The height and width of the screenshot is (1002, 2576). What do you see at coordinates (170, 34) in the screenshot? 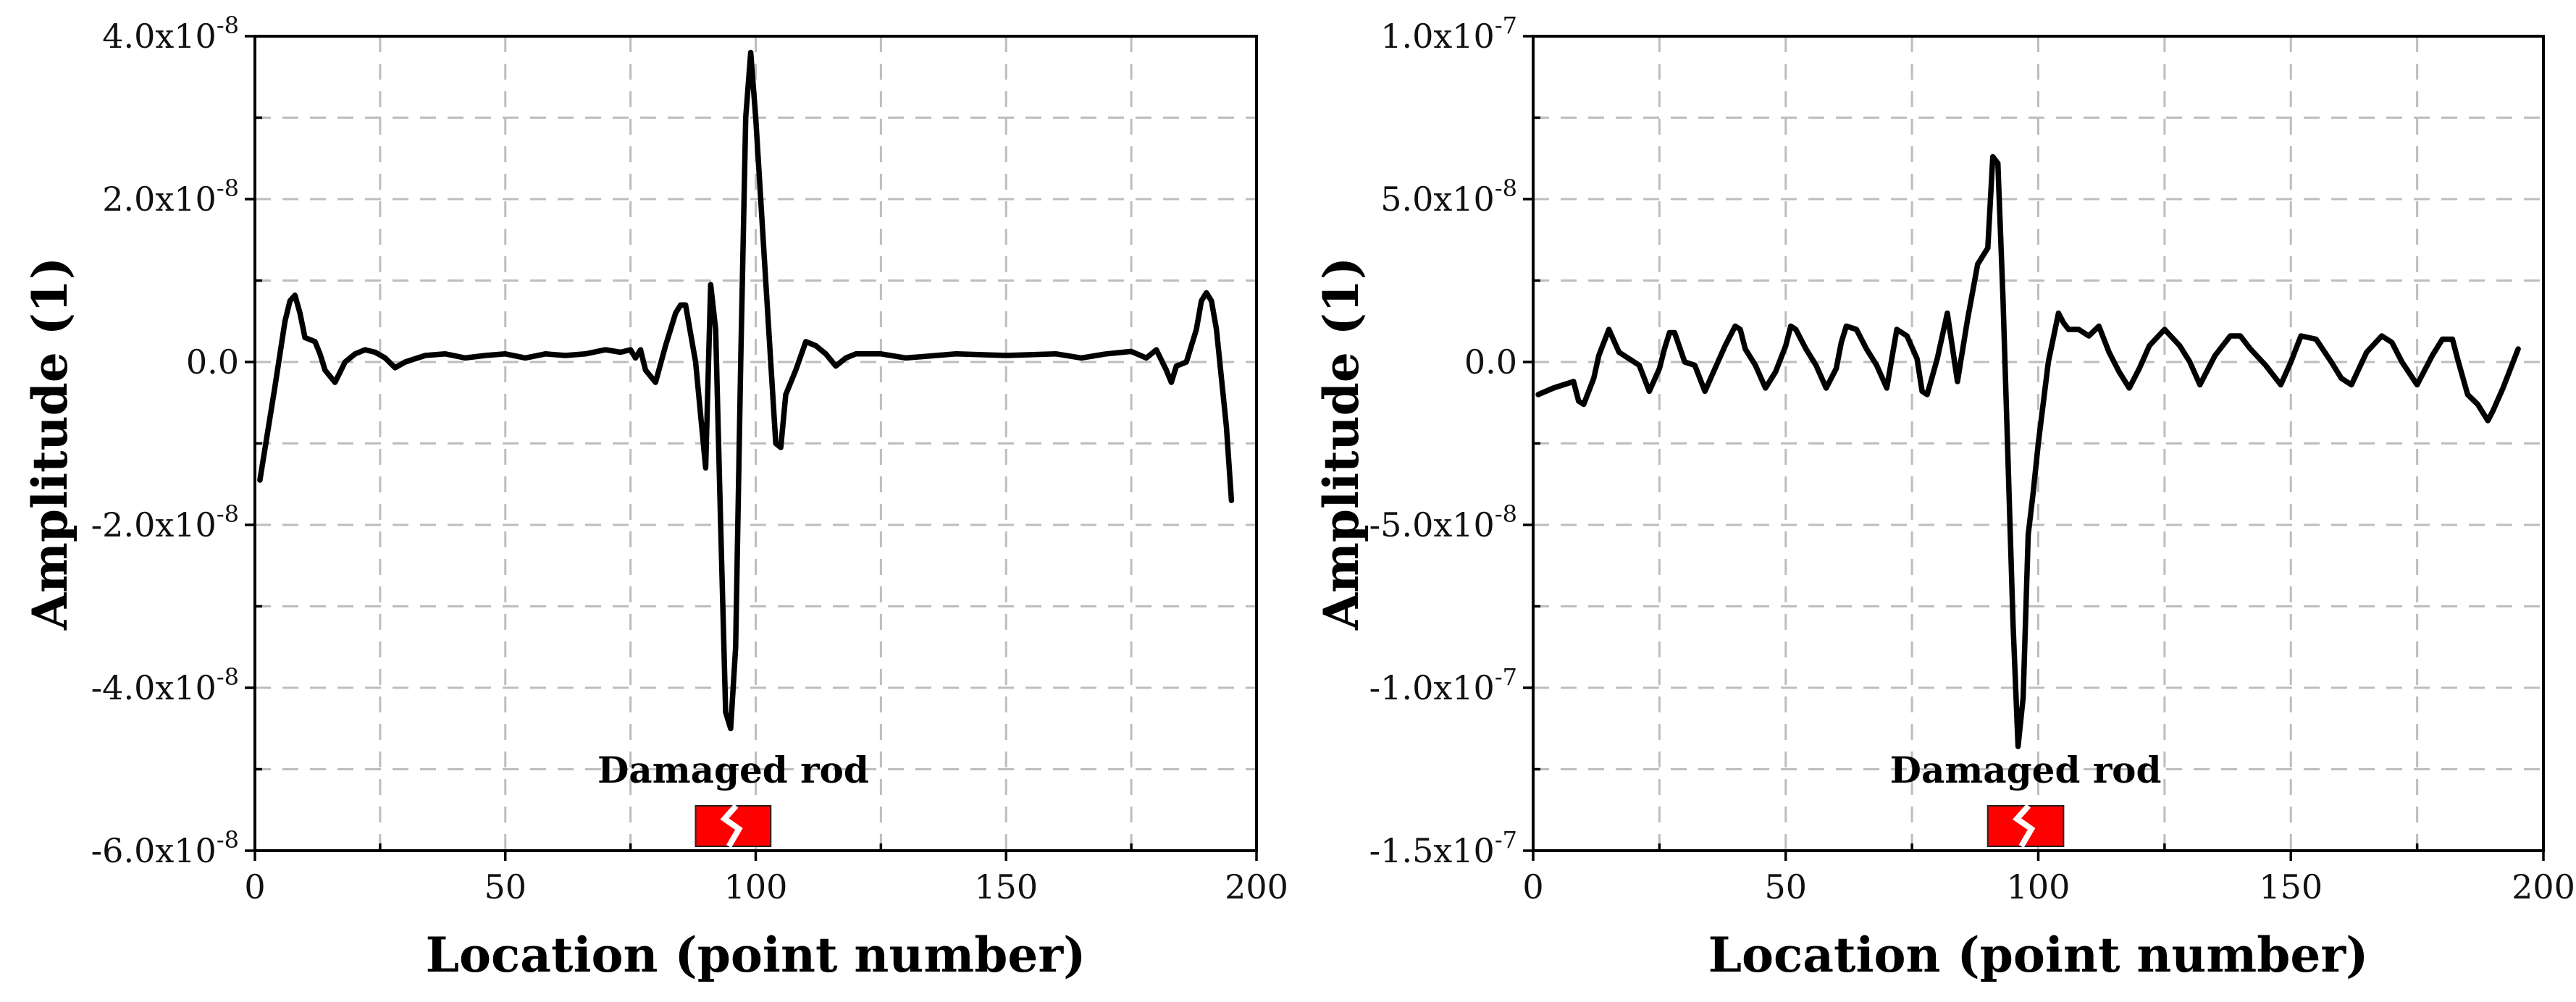
I see `y-tick-label: 4.0x10⁻⁸` at bounding box center [170, 34].